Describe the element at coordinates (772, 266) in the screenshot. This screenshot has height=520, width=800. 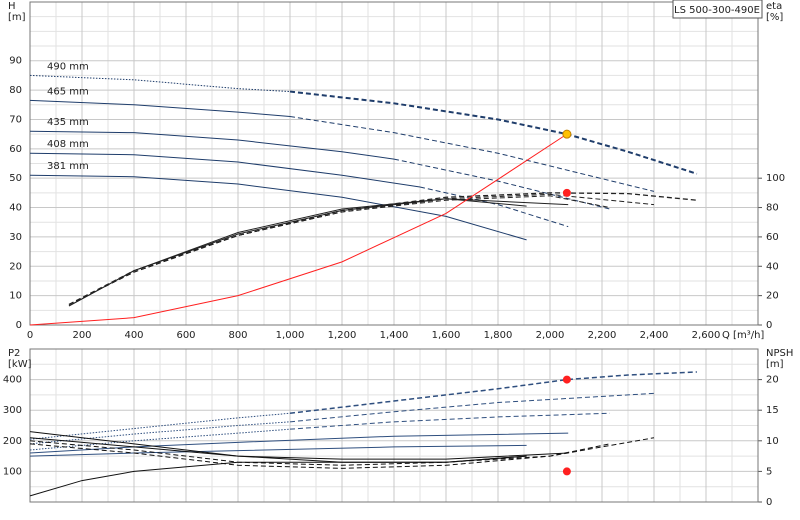
I see `y2-tick-label: 40` at that location.